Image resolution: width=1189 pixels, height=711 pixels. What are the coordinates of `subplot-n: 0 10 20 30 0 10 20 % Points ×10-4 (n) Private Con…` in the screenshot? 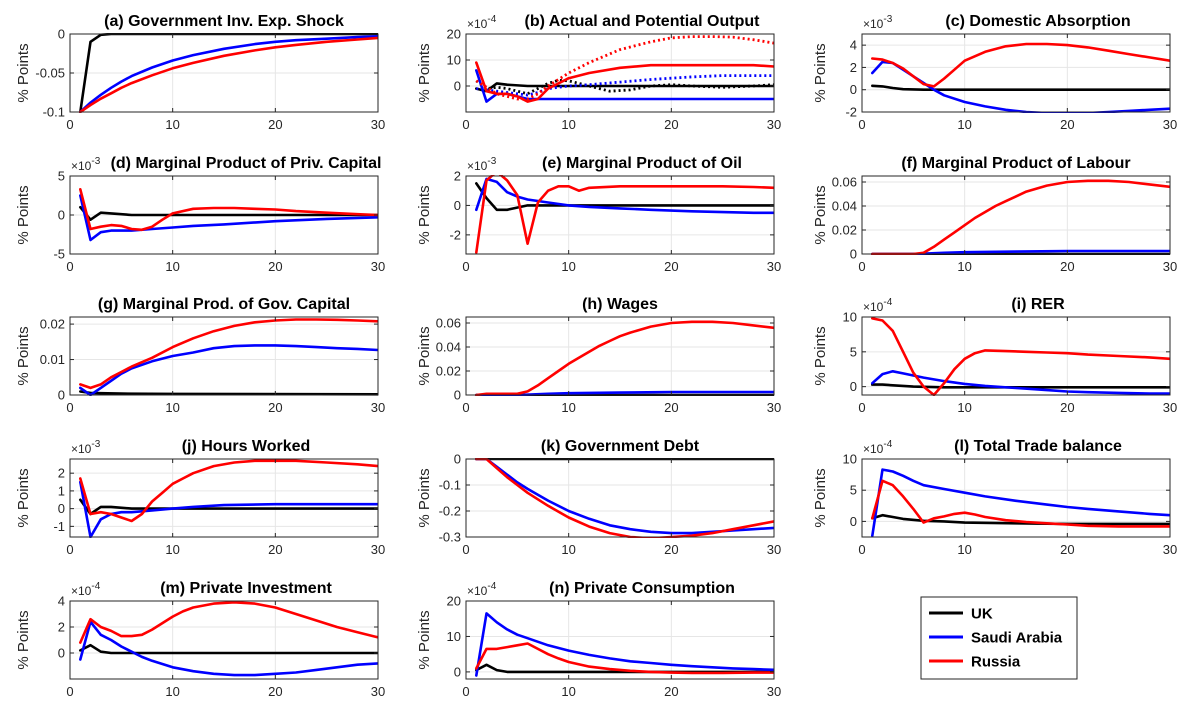 It's located at (598, 639).